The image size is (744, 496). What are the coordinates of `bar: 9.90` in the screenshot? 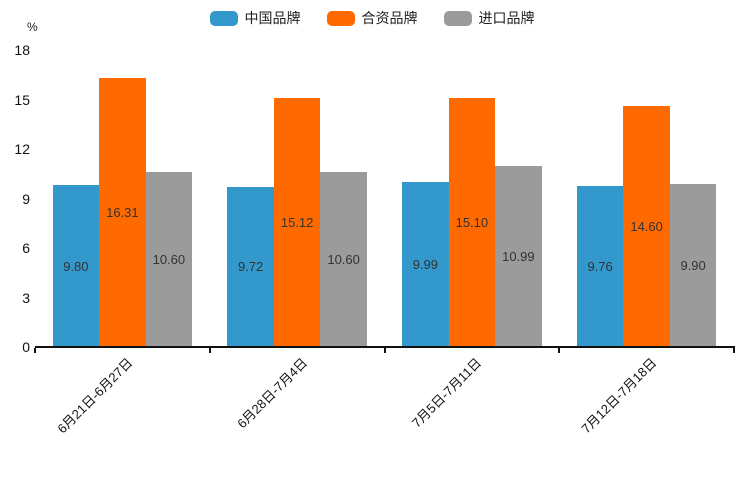 It's located at (693, 265).